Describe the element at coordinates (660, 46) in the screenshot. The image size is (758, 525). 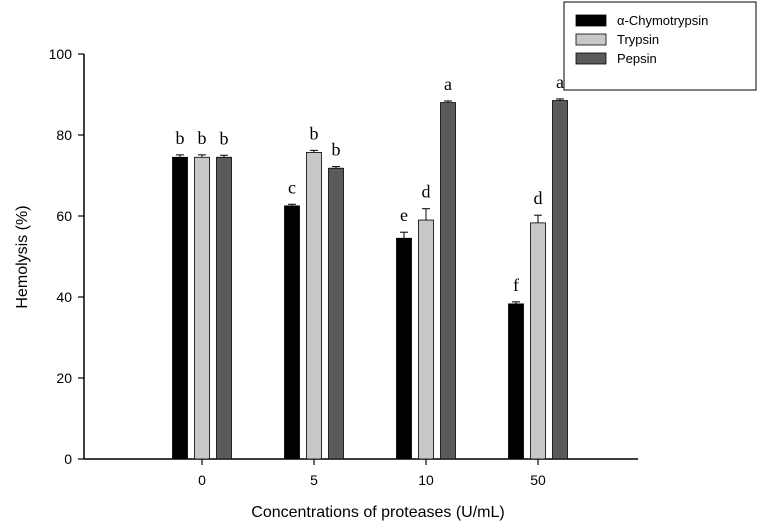
I see `legend: α-Chymotrypsin Trypsin Pepsin` at that location.